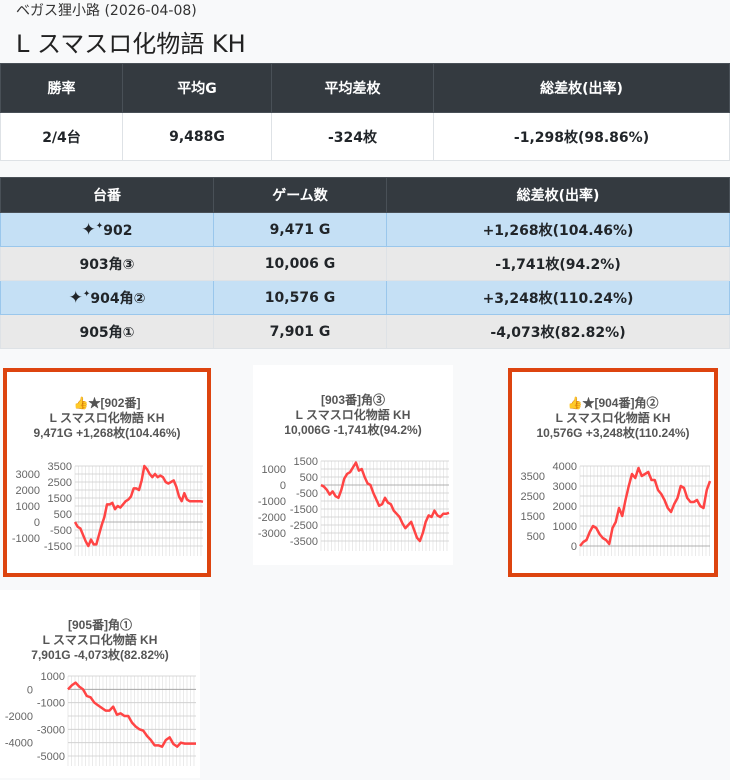  I want to click on table-row: ✦✦902 9,471 G +1,268枚(104.46%), so click(365, 229).